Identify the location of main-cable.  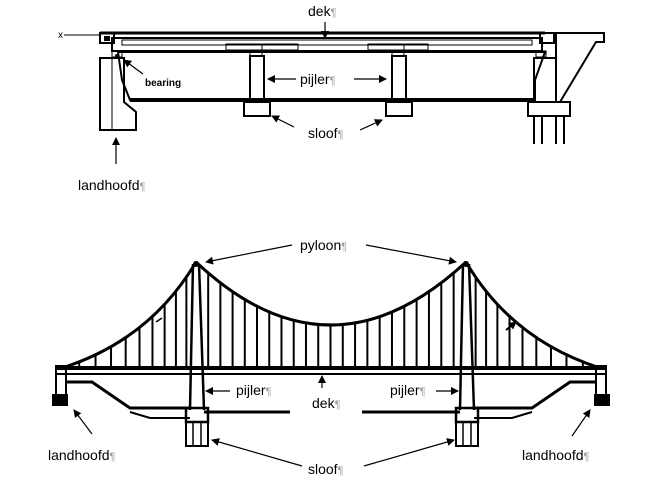
(331, 293).